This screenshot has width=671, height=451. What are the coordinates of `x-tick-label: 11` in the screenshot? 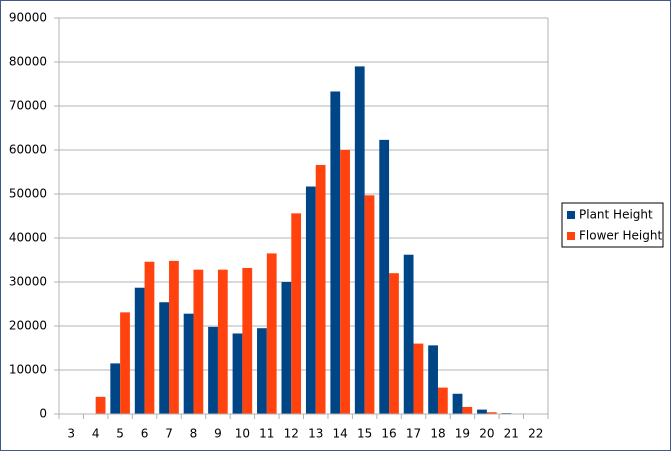 It's located at (266, 434).